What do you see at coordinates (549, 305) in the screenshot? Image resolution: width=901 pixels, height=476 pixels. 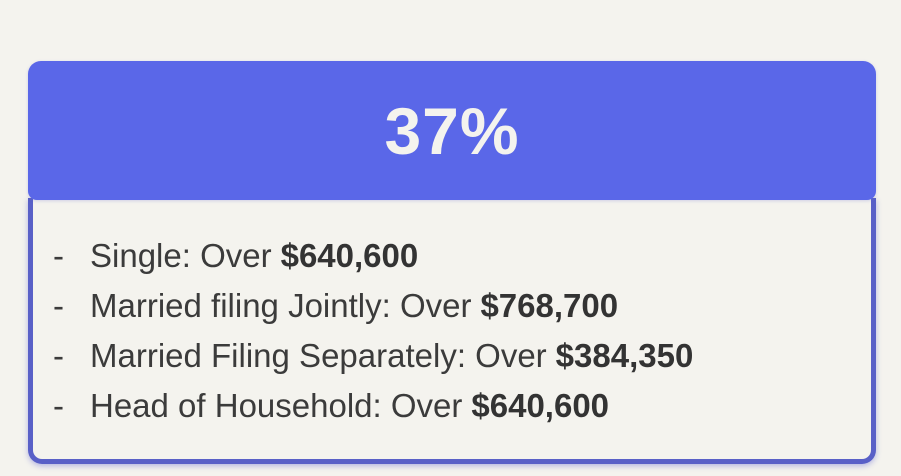 I see `threshold-amount: $768,700` at bounding box center [549, 305].